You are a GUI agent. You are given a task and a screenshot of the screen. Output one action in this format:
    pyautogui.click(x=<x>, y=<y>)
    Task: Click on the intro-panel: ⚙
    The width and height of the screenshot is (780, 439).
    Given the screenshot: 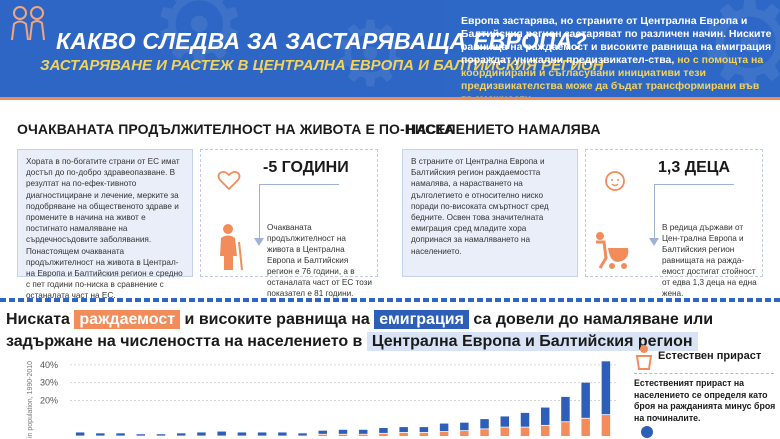 What is the action you would take?
    pyautogui.click(x=613, y=48)
    